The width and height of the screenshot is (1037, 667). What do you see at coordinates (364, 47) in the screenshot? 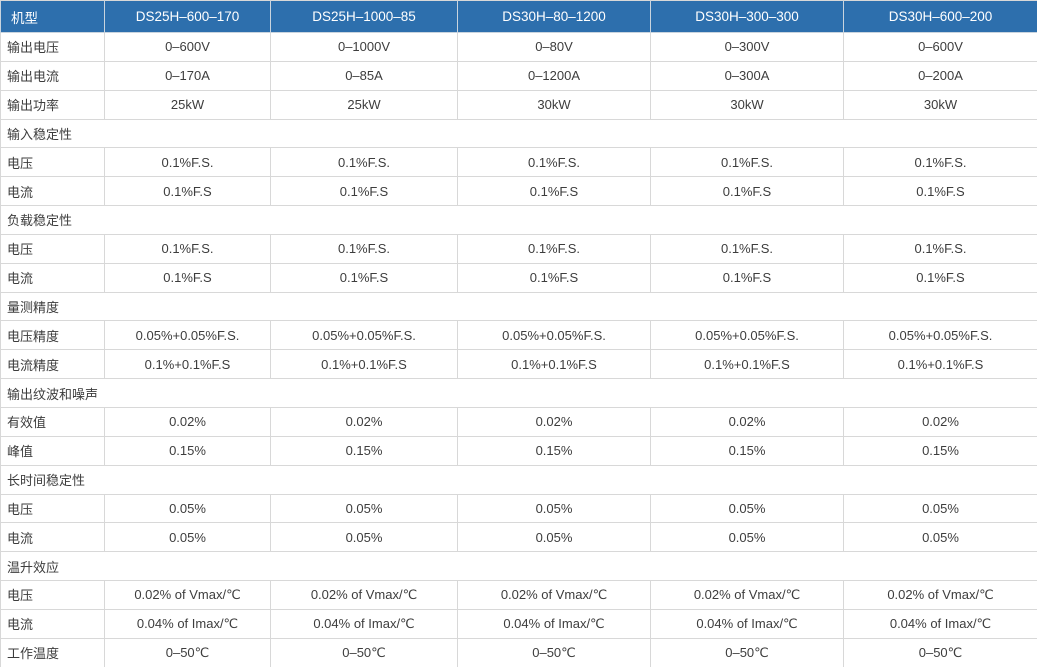
I see `cell-value: 0–1000V` at bounding box center [364, 47].